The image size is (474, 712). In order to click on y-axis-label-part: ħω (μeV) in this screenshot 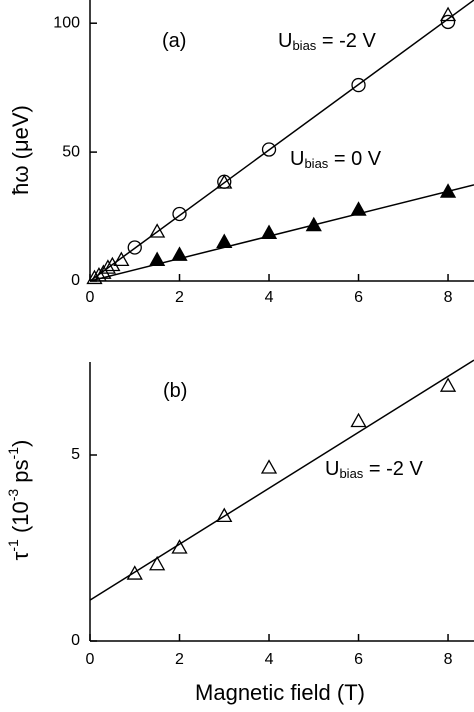, I will do `click(20, 150)`.